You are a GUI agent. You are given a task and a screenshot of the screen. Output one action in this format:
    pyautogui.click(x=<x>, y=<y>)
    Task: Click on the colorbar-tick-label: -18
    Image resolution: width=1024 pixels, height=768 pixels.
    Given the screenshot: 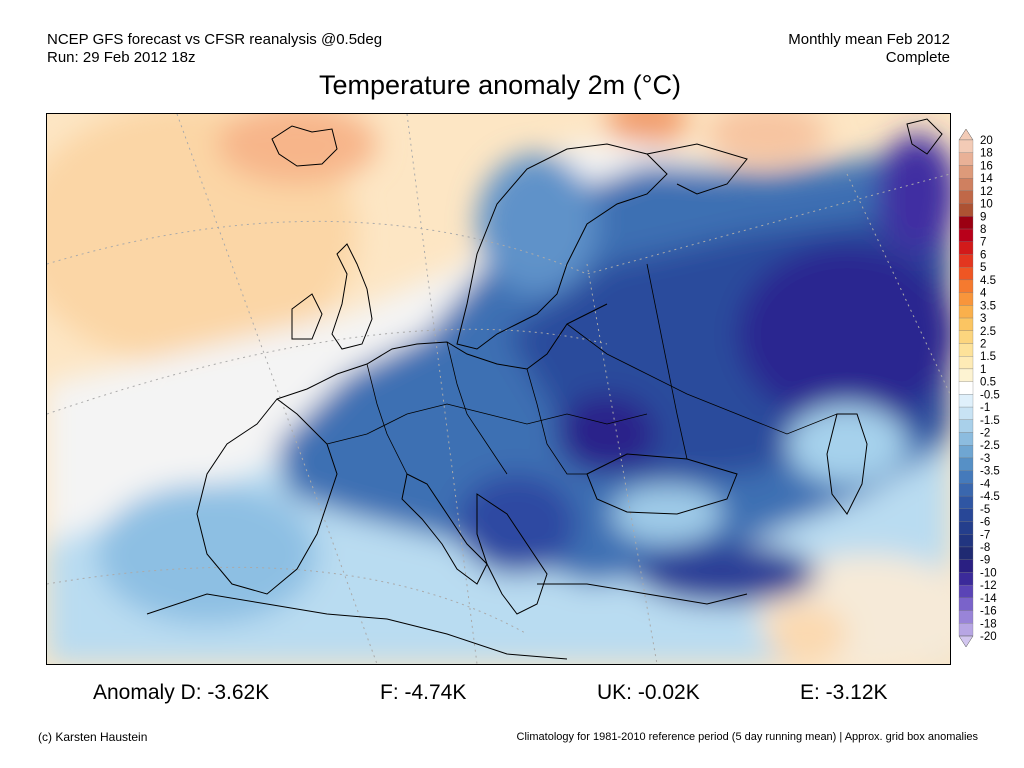 What is the action you would take?
    pyautogui.click(x=988, y=624)
    